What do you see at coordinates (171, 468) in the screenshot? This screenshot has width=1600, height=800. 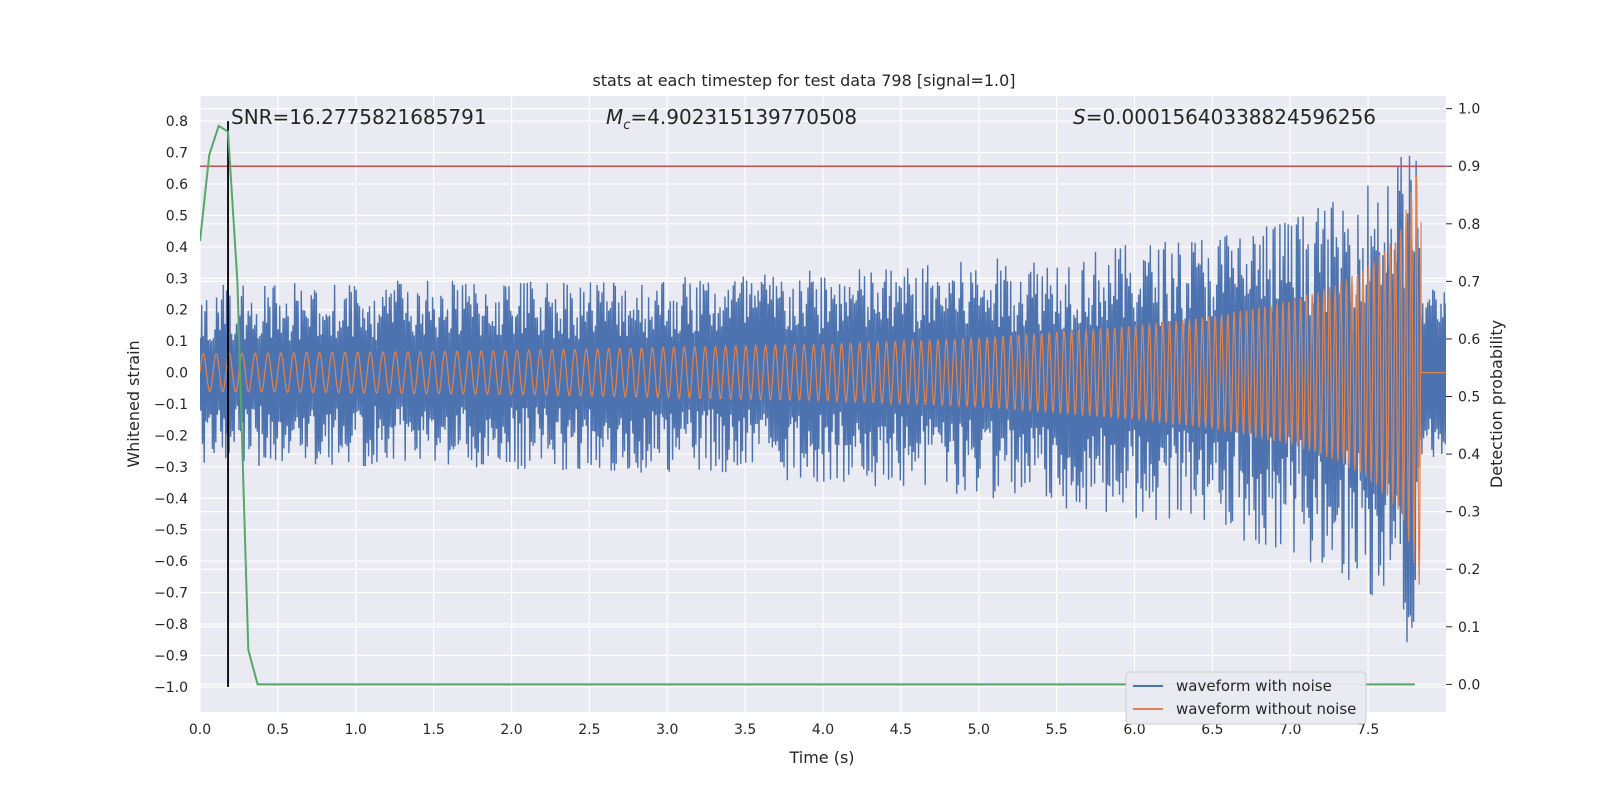 I see `y-tick-label: −0.3` at bounding box center [171, 468].